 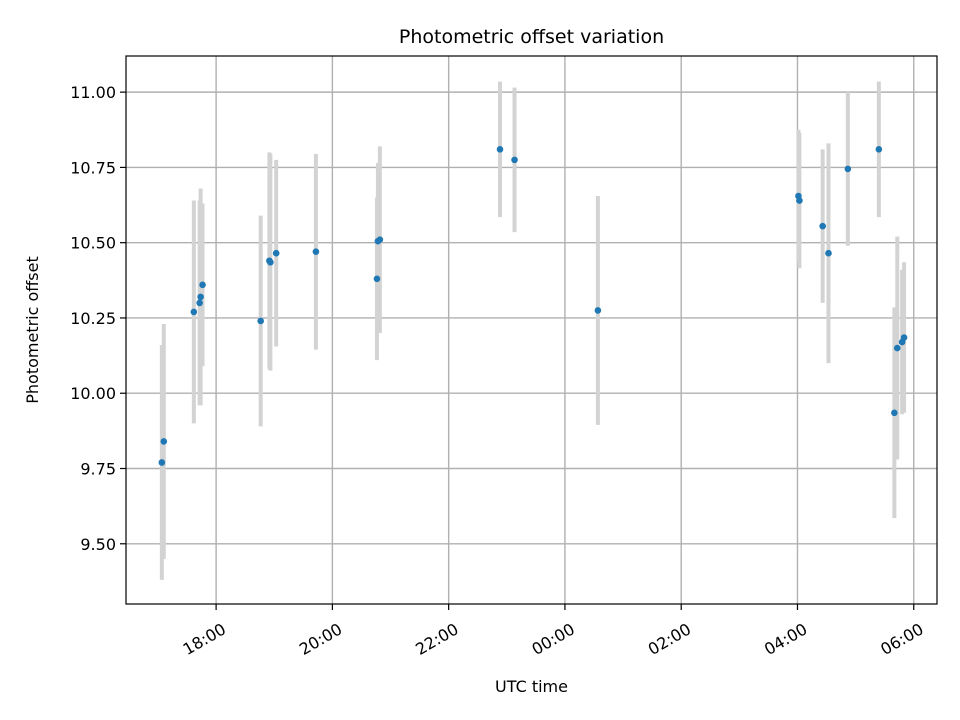 What do you see at coordinates (320, 639) in the screenshot?
I see `x-tick-label: 20:00` at bounding box center [320, 639].